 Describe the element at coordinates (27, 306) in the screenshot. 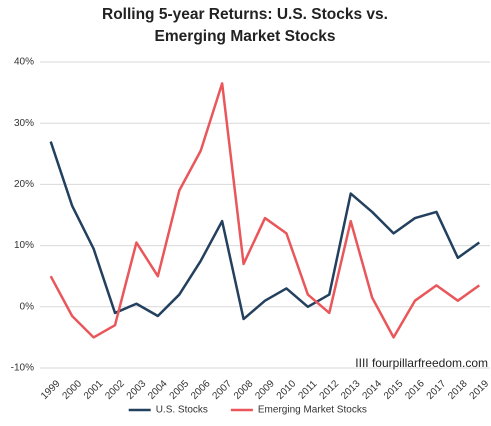

I see `y-tick-label: 0%` at that location.